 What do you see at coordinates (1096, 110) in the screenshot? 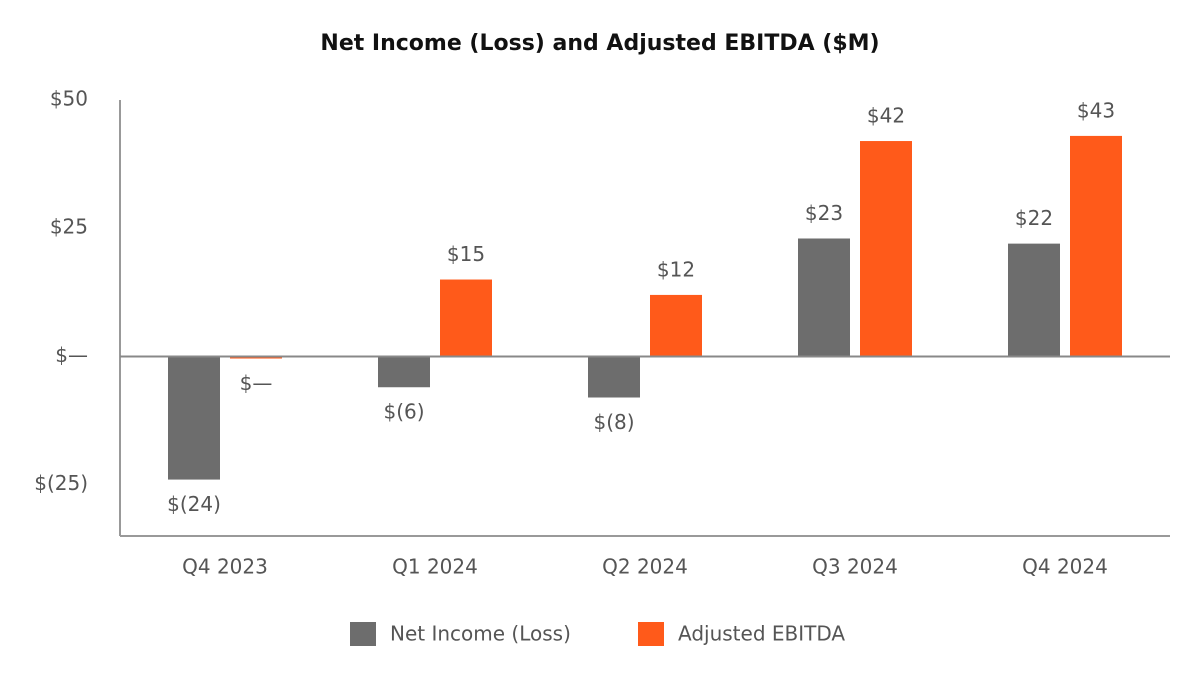
I see `value-label: $43` at bounding box center [1096, 110].